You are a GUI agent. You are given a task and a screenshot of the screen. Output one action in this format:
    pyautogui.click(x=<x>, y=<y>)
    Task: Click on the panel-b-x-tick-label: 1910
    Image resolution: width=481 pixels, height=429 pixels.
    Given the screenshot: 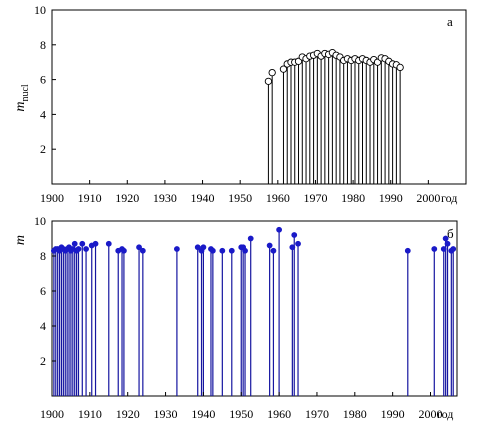 What is the action you would take?
    pyautogui.click(x=90, y=414)
    